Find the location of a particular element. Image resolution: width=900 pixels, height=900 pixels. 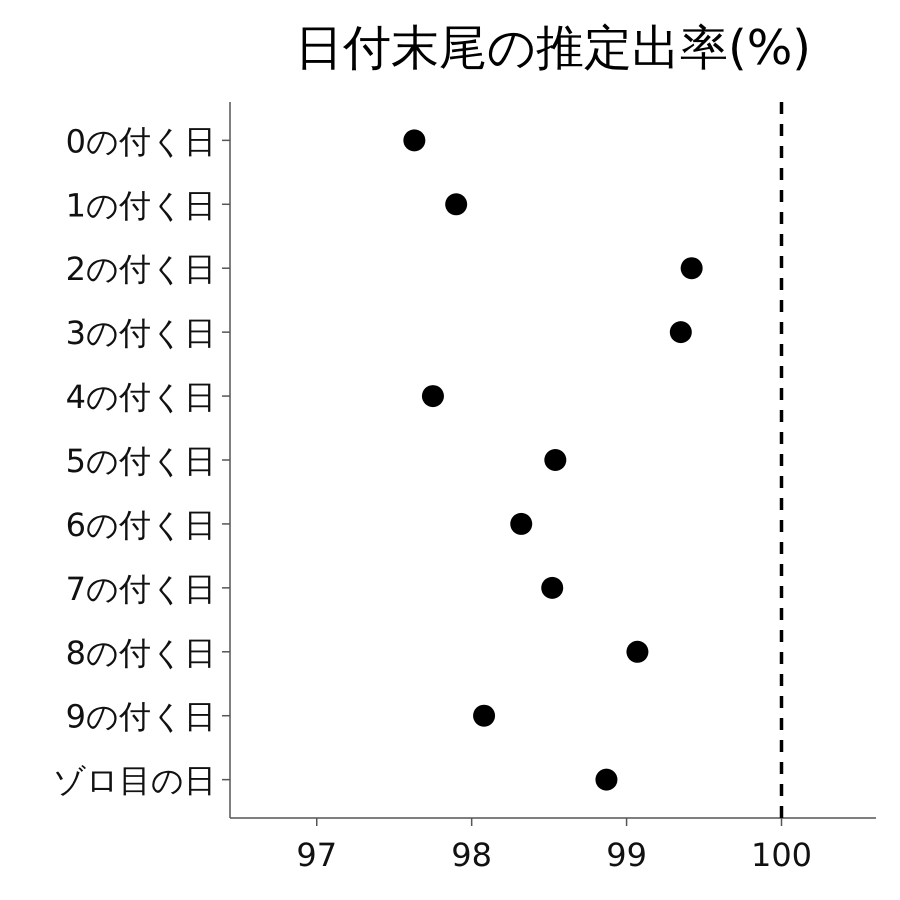

y-tick-label: 5の付く日 is located at coordinates (141, 461).